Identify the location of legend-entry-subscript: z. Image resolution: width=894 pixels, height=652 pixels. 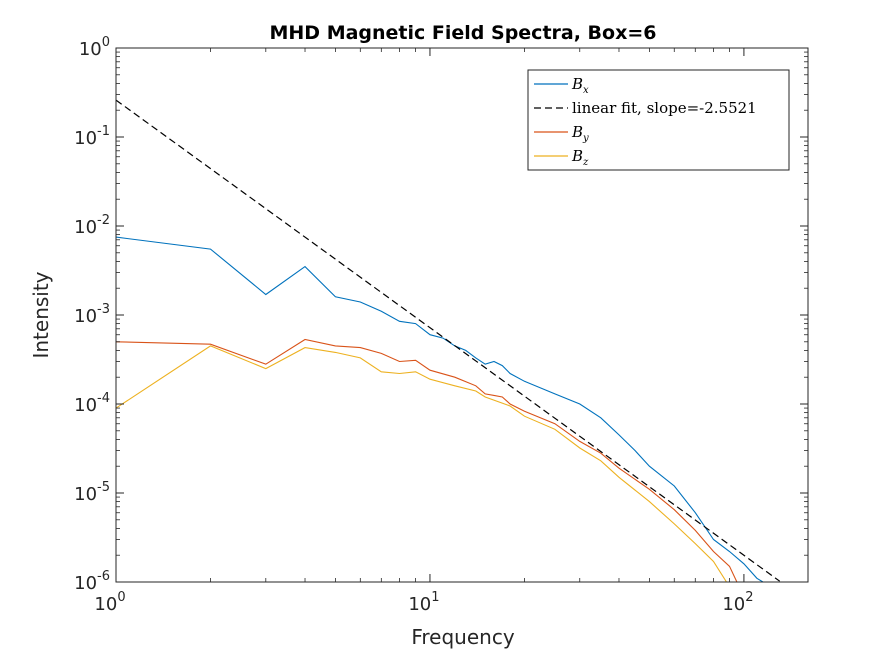
(585, 162).